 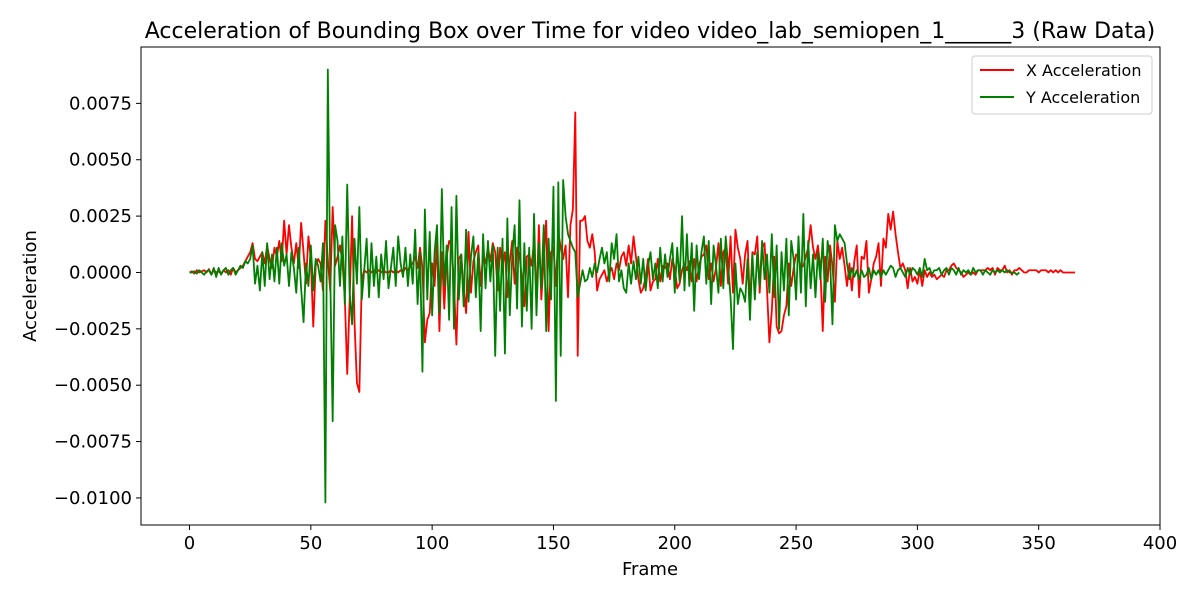 I want to click on y-tick-label: 0.0025, so click(x=100, y=216).